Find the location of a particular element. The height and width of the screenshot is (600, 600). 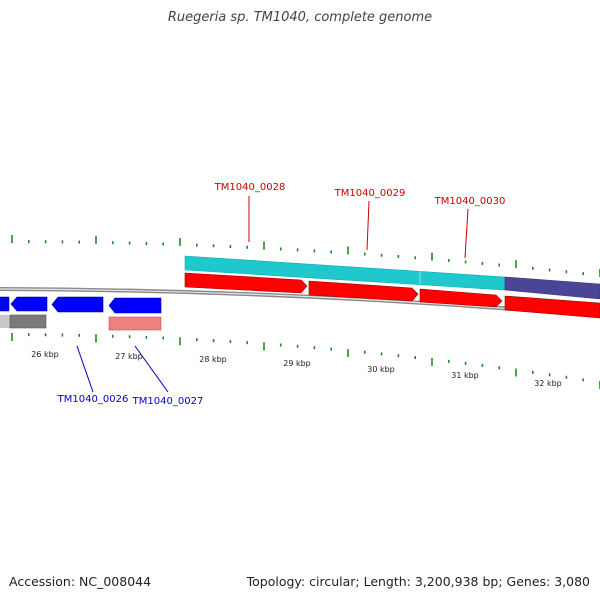

scale-label: 27 kbp is located at coordinates (129, 356).